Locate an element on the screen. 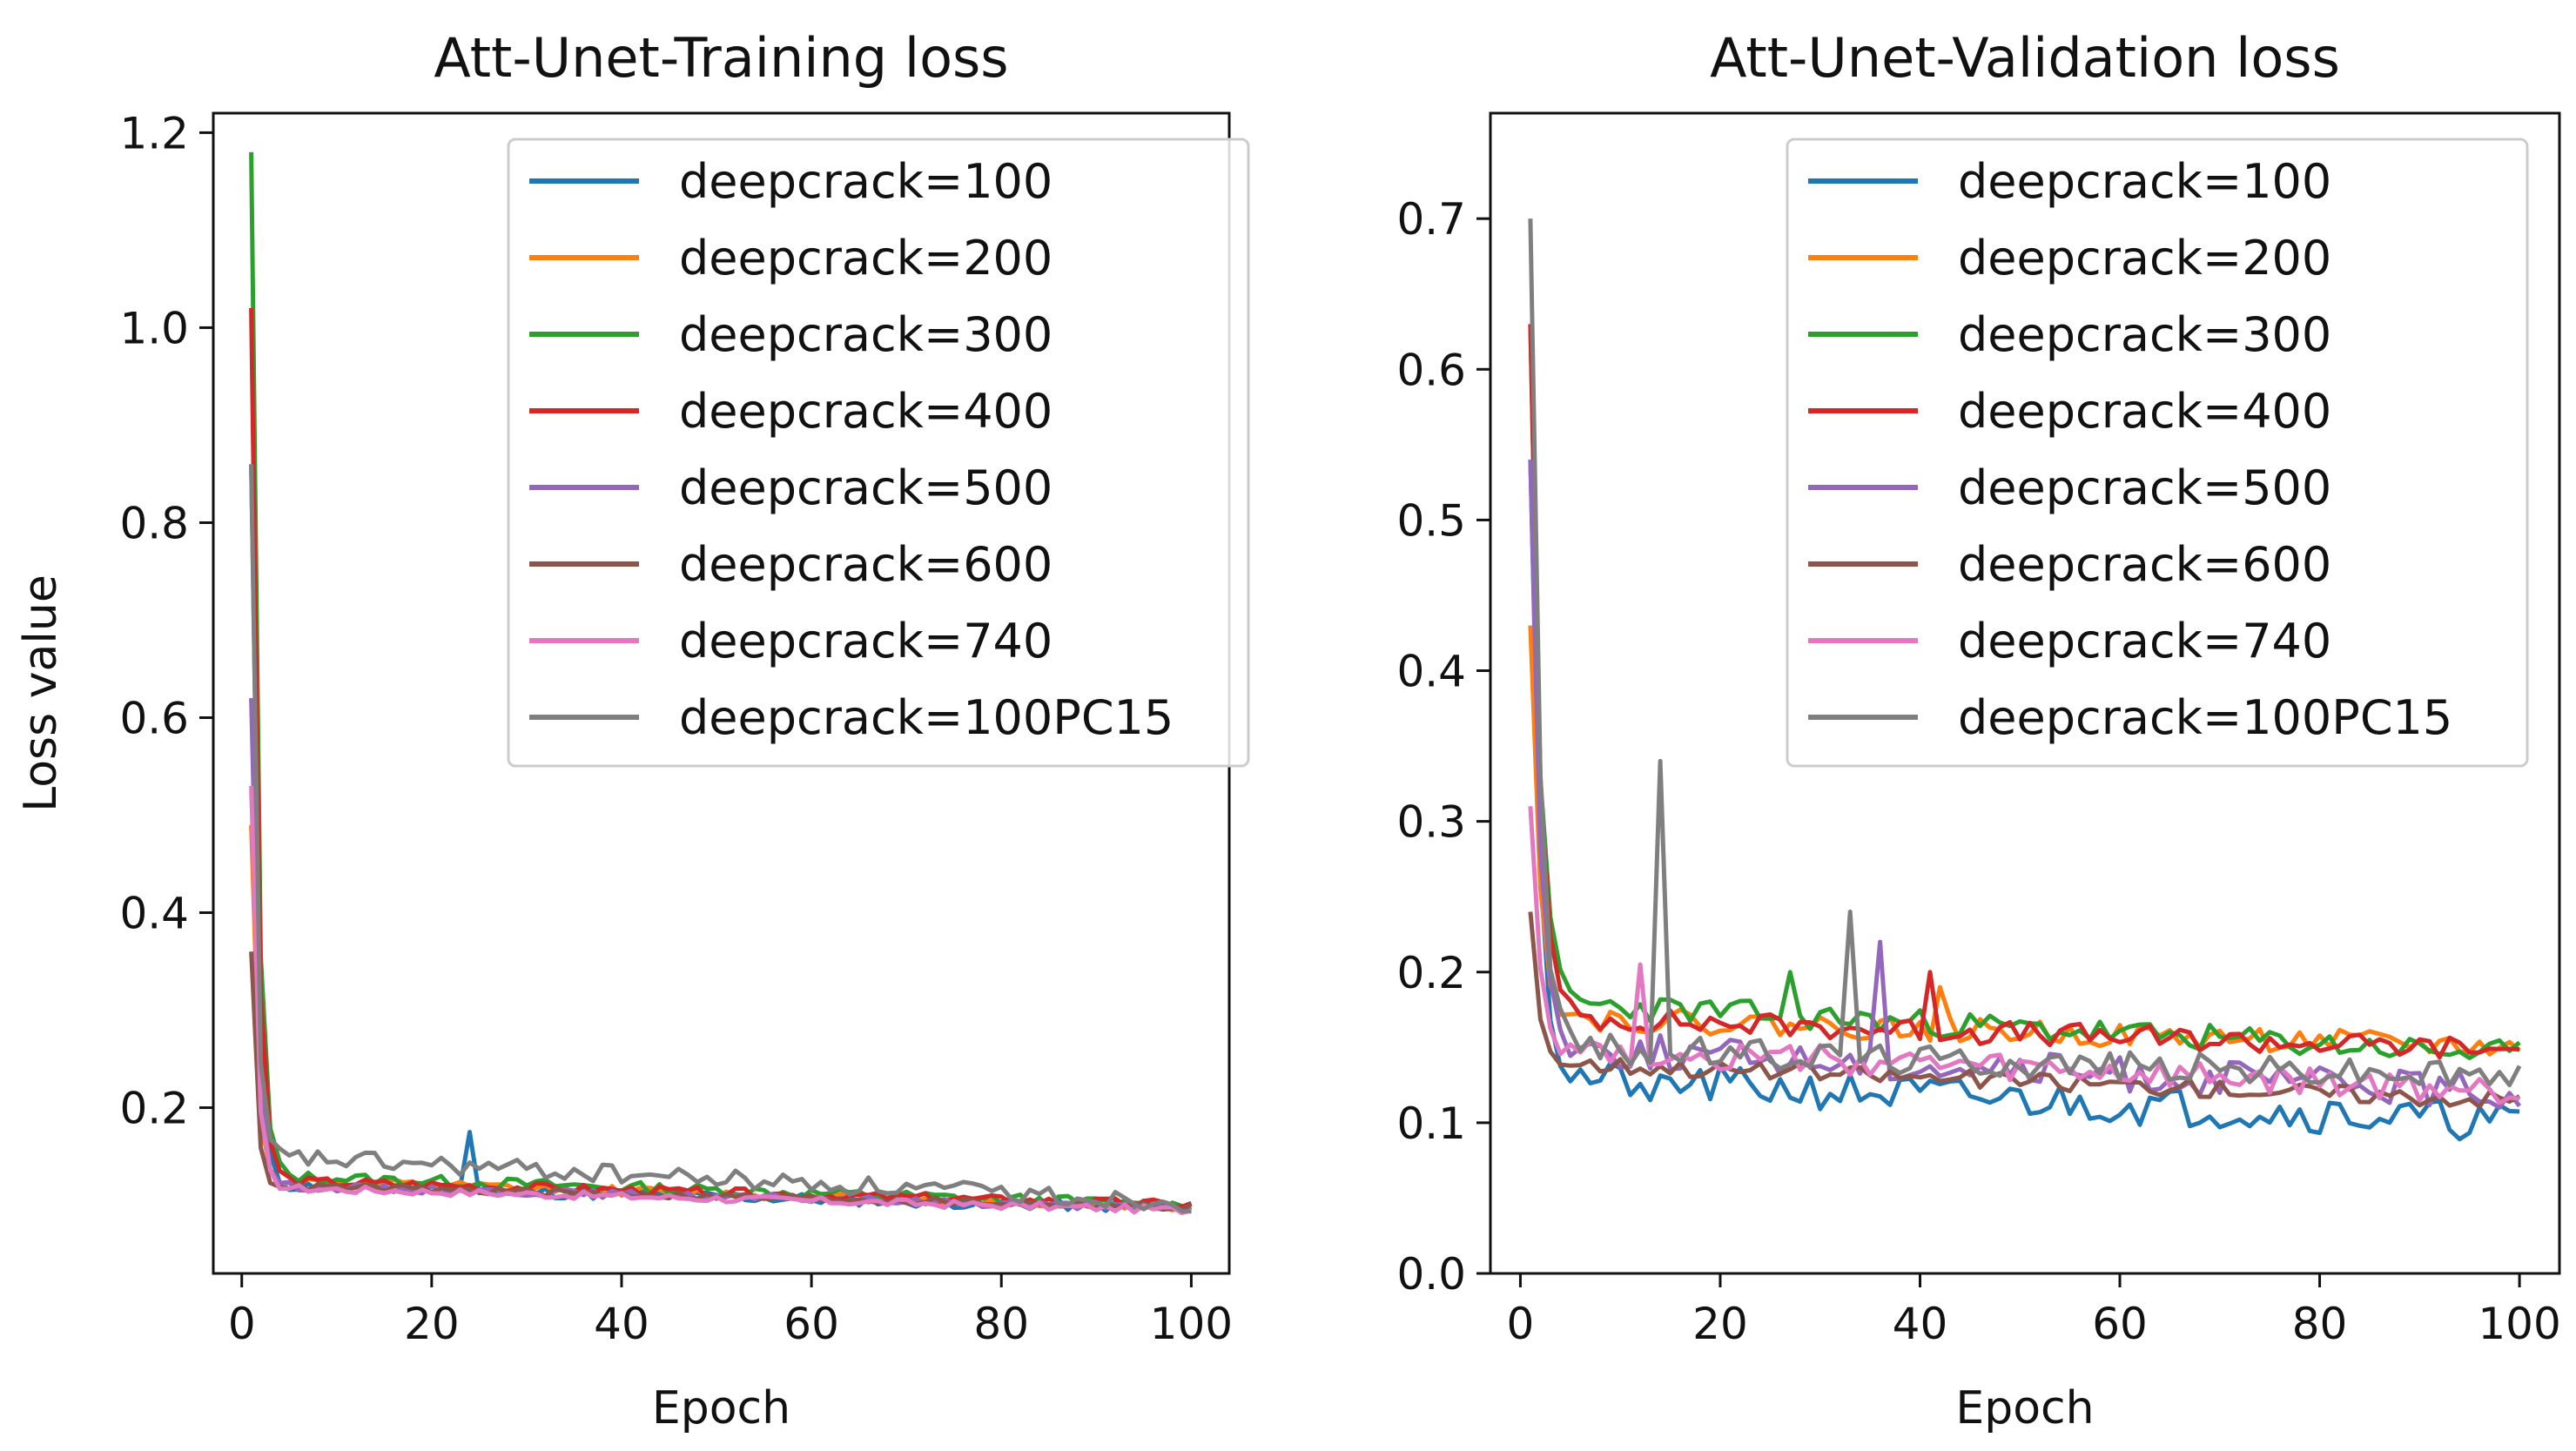 This screenshot has width=2576, height=1451. chart2-x-tick-label: 40 is located at coordinates (1920, 1324).